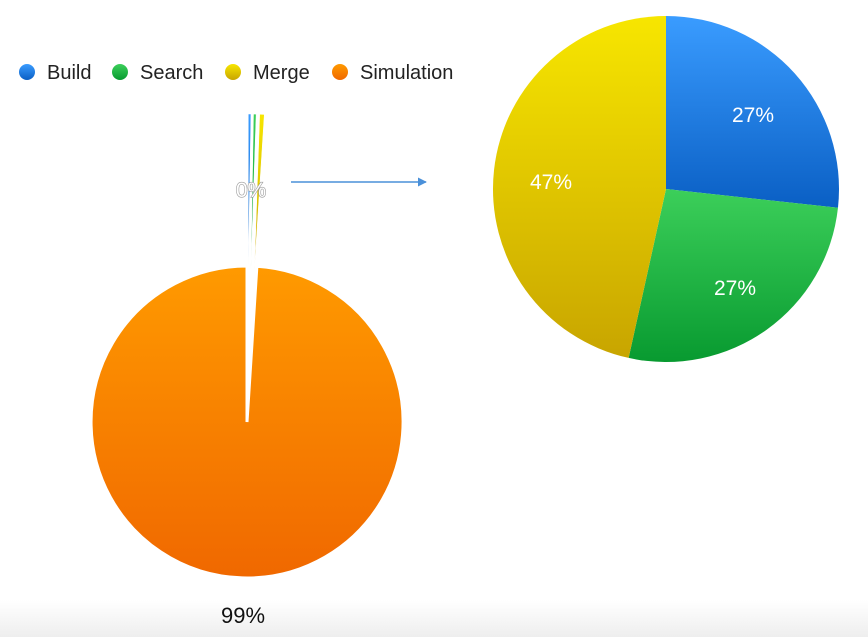  Describe the element at coordinates (120, 72) in the screenshot. I see `legend-swatch-search` at that location.